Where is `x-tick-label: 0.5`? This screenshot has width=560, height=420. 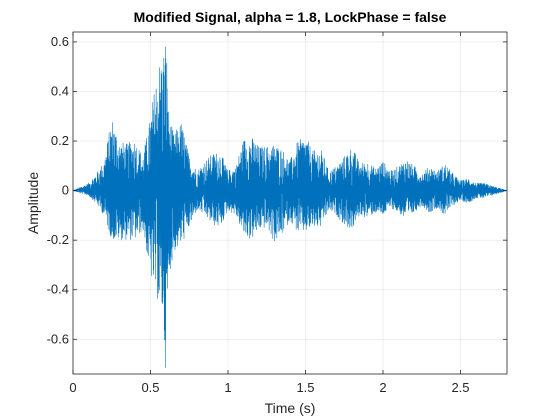
x-tick-label: 0.5 is located at coordinates (150, 387).